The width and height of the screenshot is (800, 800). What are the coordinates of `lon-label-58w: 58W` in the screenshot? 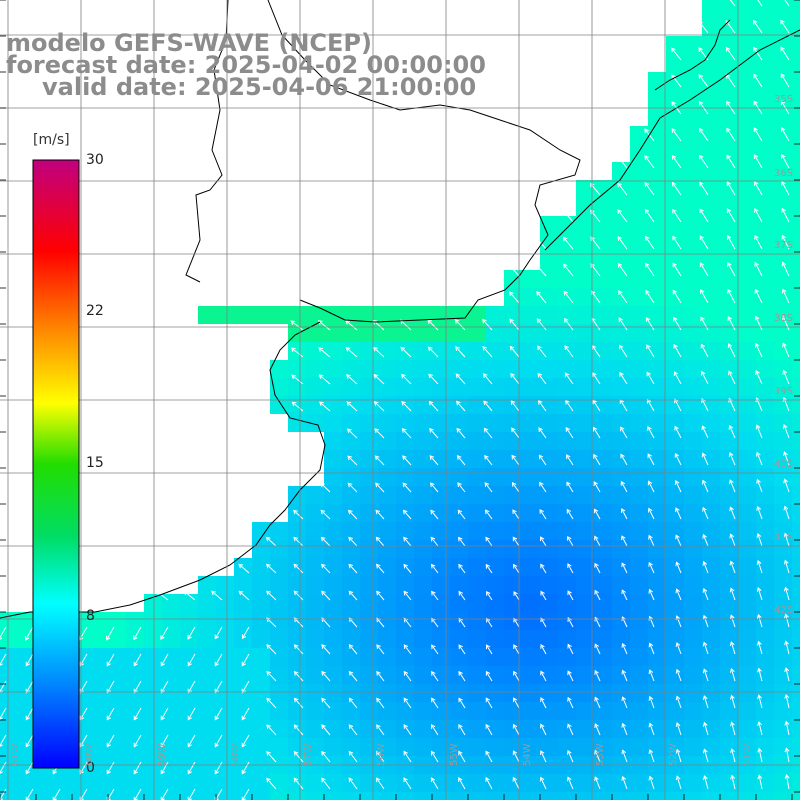 It's located at (235, 754).